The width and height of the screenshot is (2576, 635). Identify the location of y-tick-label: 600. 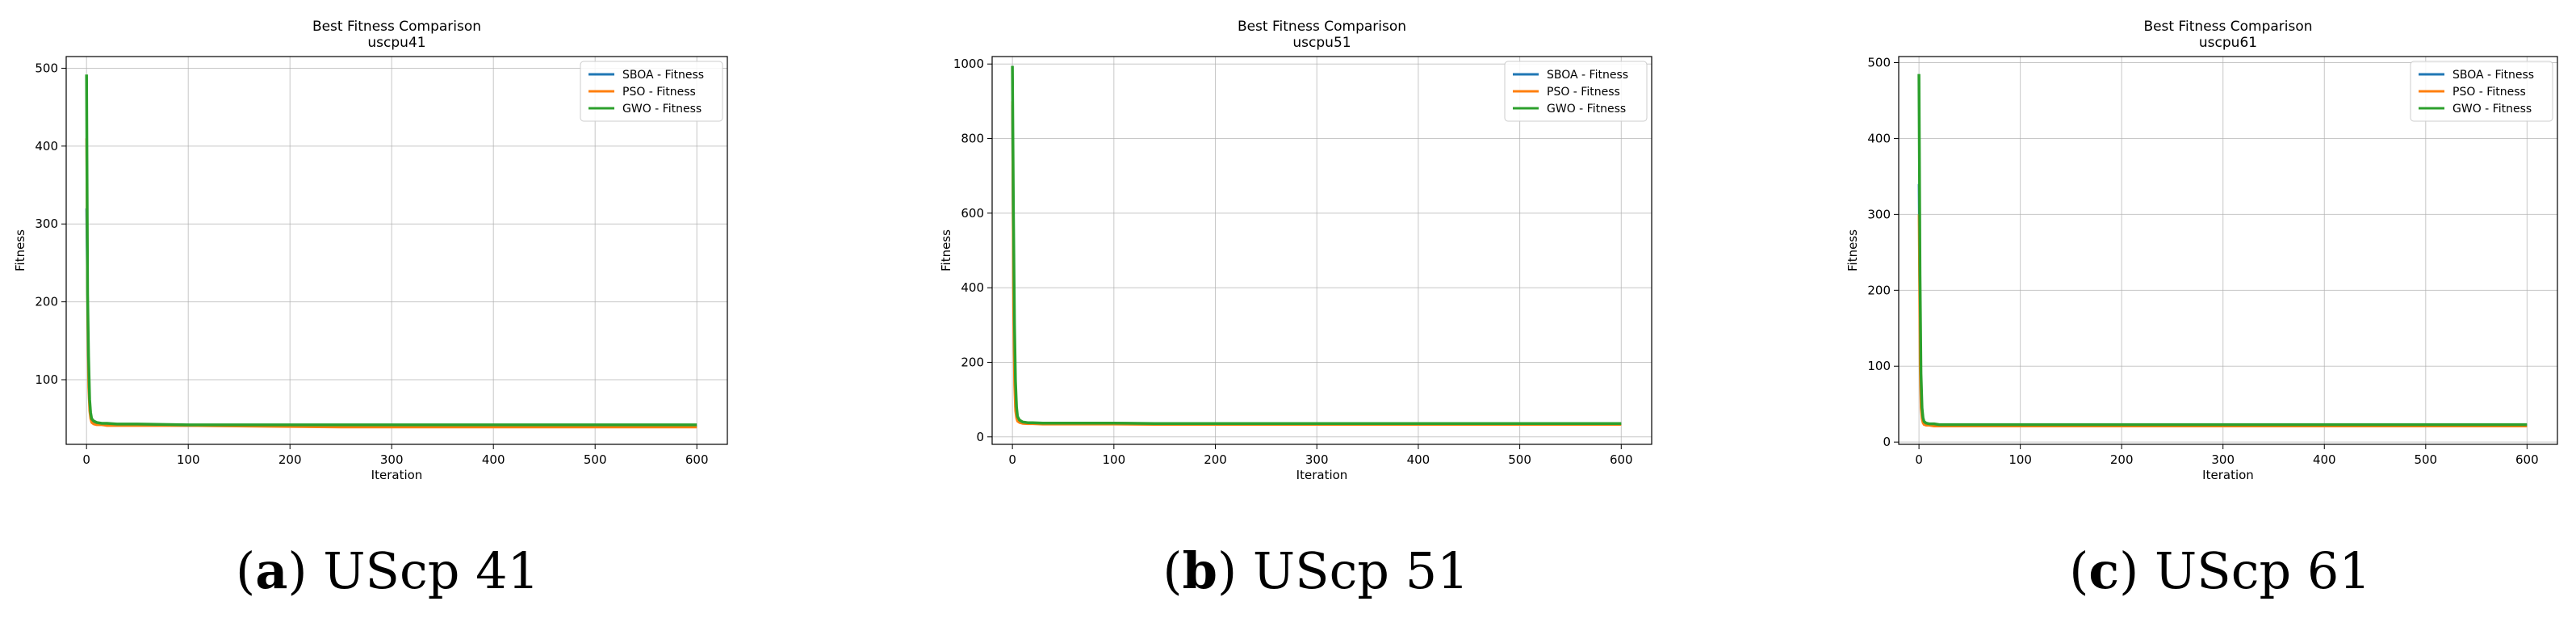
(973, 214).